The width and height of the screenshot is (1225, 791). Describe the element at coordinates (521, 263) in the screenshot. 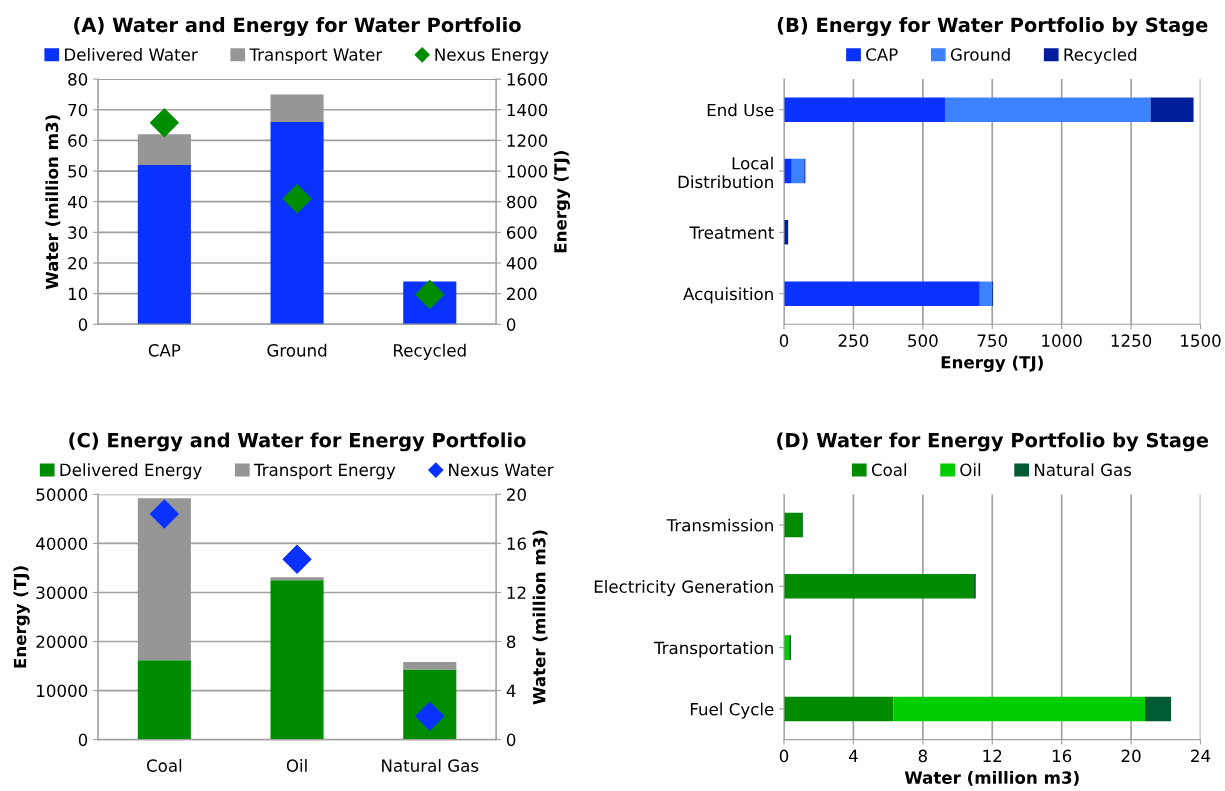

I see `y2-tick-label: 400` at that location.